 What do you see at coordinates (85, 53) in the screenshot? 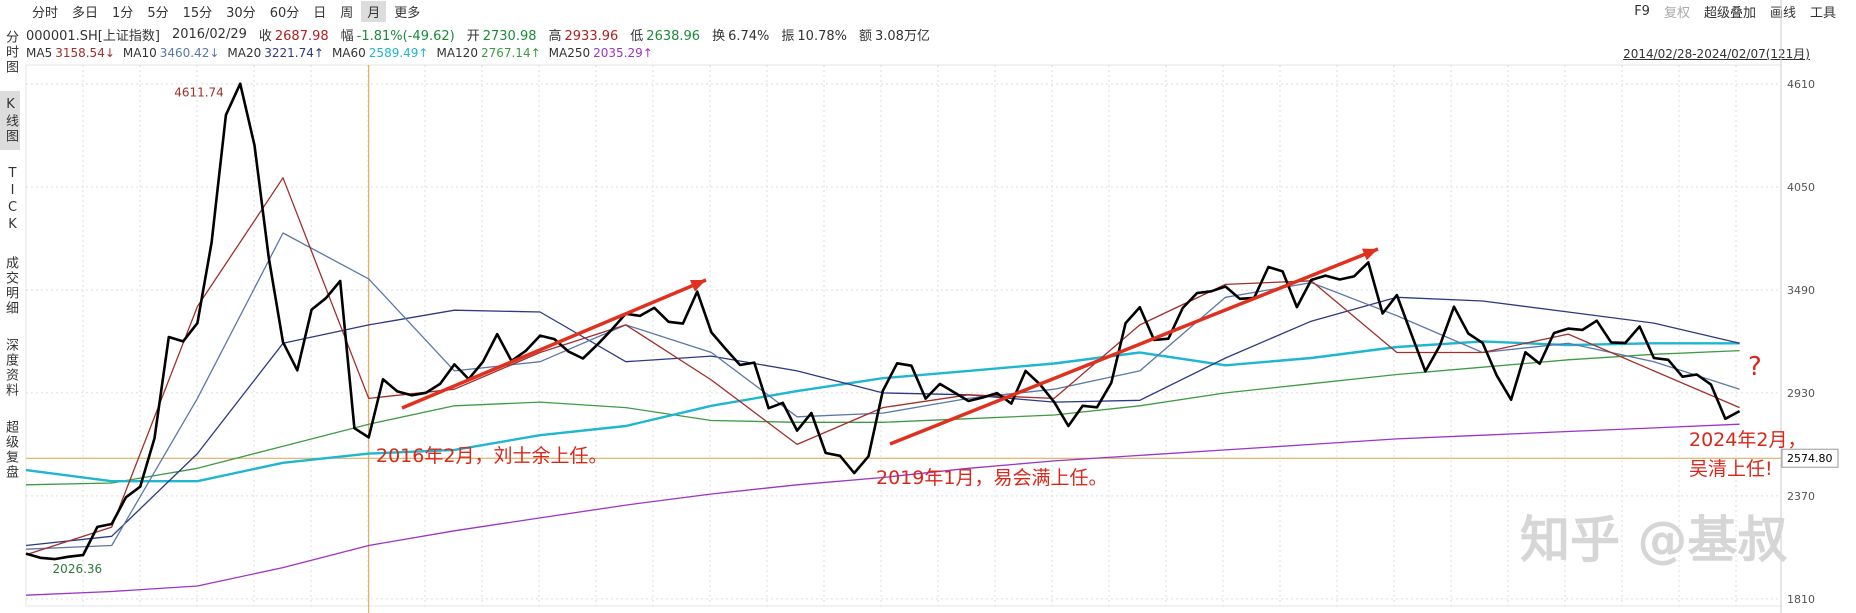
I see `legend-value: 3158.54↓` at bounding box center [85, 53].